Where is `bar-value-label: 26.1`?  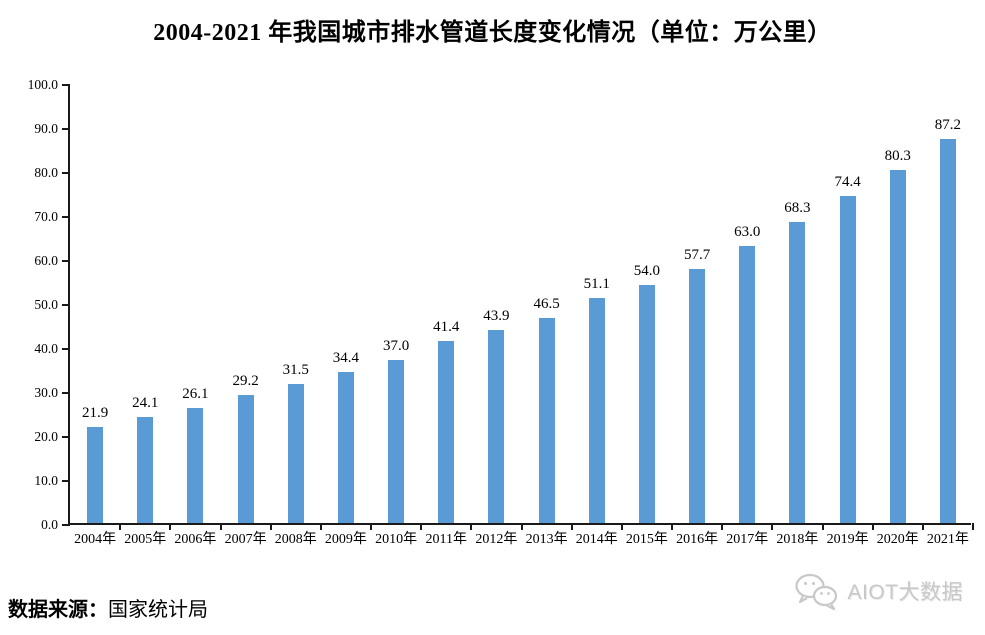 bar-value-label: 26.1 is located at coordinates (195, 394).